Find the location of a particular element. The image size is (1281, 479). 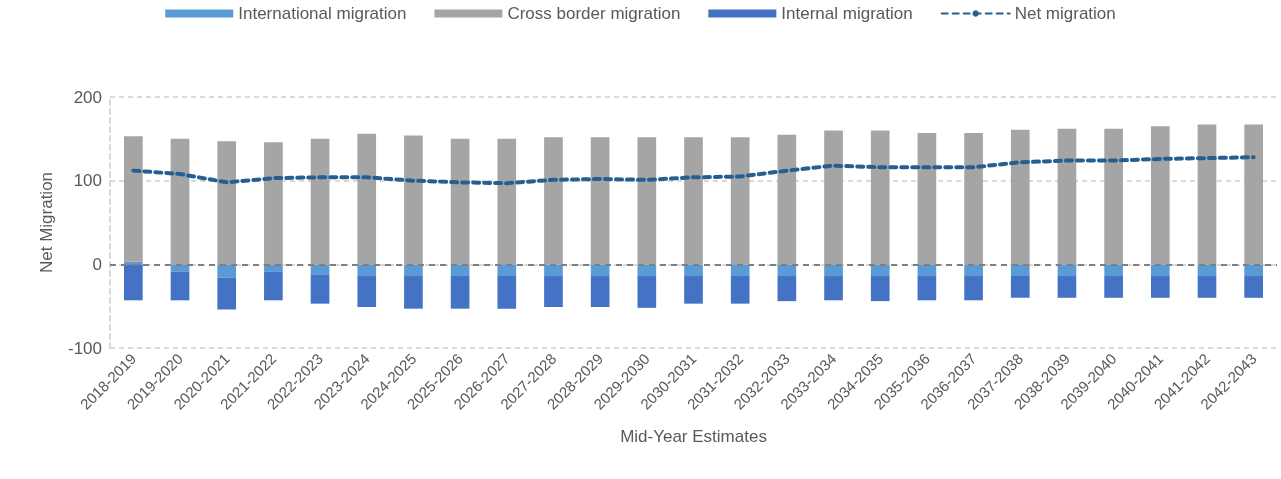

y-axis-title: Net Migration is located at coordinates (46, 222).